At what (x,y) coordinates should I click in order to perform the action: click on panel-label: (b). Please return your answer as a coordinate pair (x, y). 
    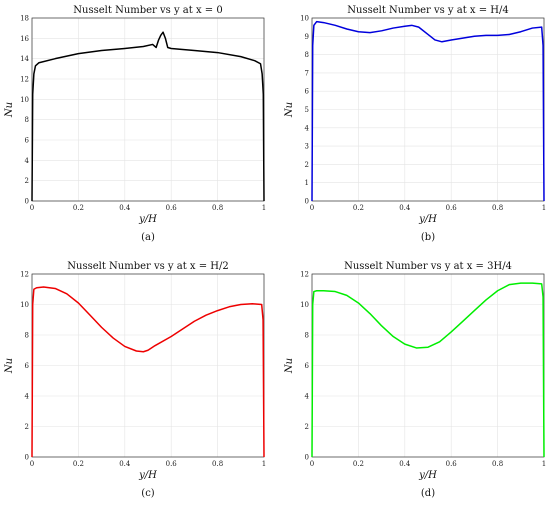
    Looking at the image, I should click on (428, 237).